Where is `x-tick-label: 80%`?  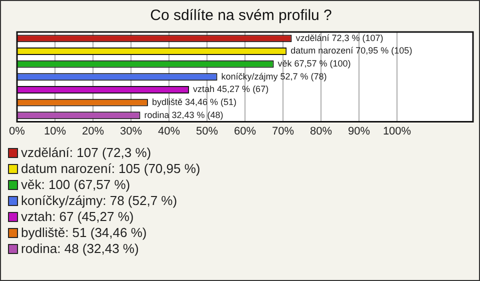
x-tick-label: 80% is located at coordinates (321, 131).